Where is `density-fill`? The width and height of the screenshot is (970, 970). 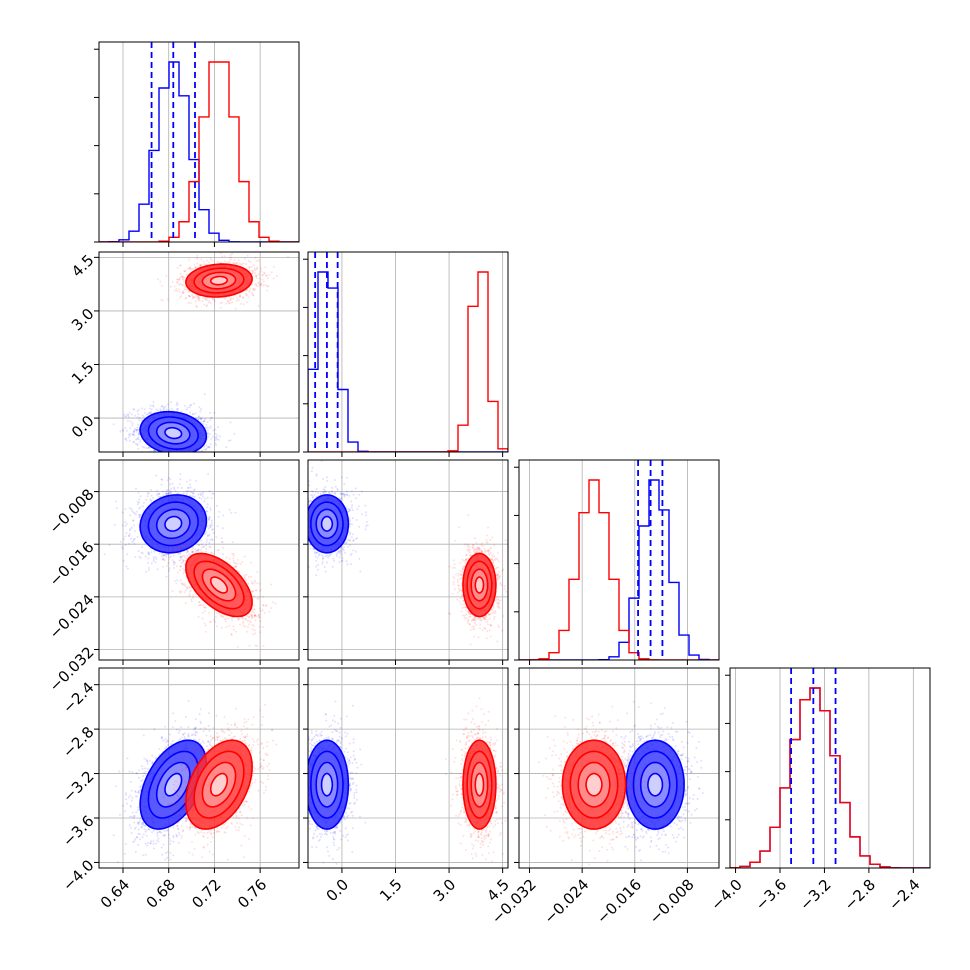
density-fill is located at coordinates (219, 280).